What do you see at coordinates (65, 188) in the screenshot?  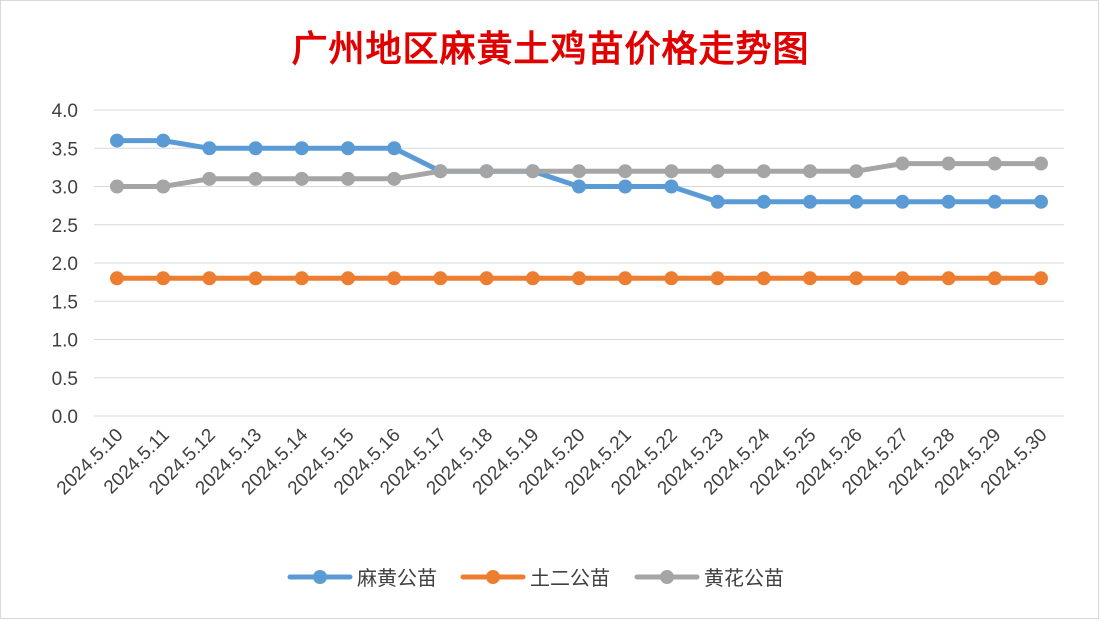 I see `y-tick-label: 3.0` at bounding box center [65, 188].